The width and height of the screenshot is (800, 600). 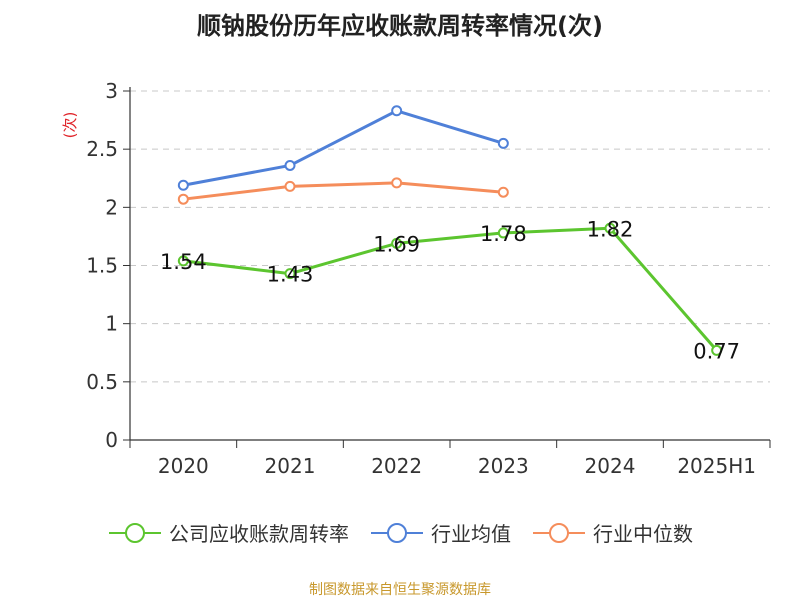 I want to click on y-tick-label: 1, so click(x=111, y=324).